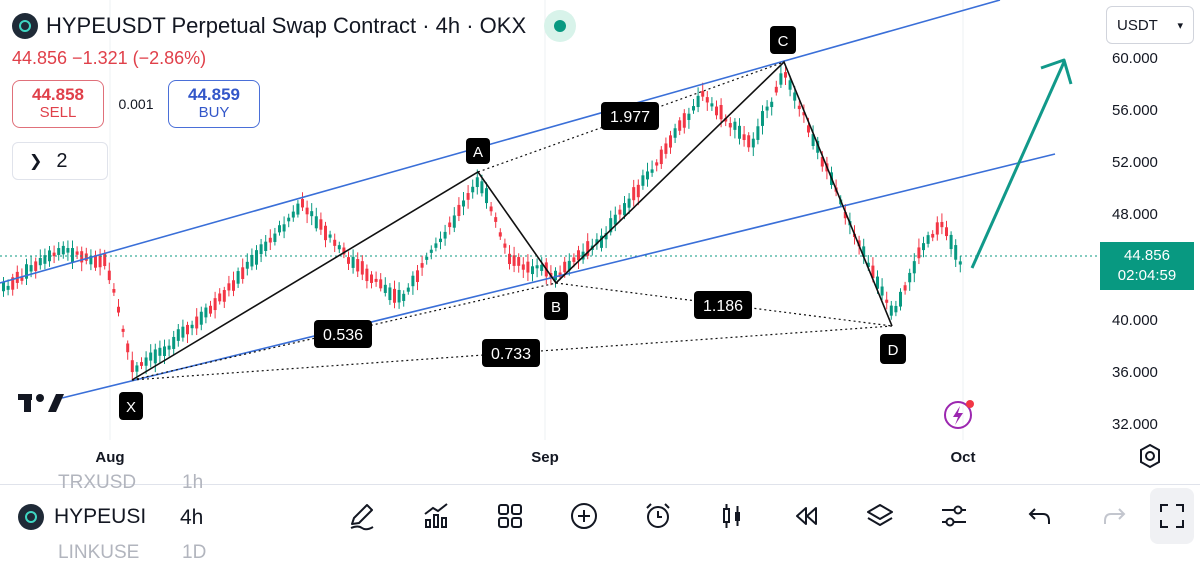 This screenshot has height=564, width=1200. Describe the element at coordinates (723, 306) in the screenshot. I see `svg-text: 1.186` at that location.